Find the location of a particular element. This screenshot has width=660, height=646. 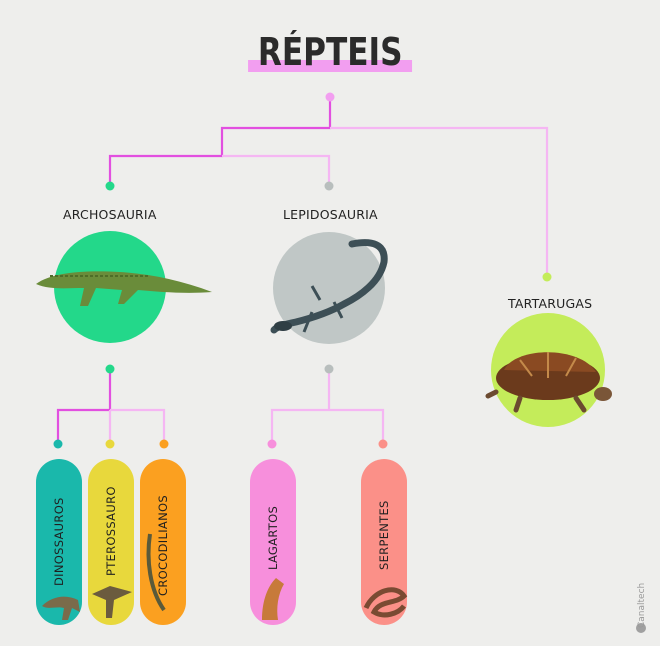

link-lepidosauria-children is located at coordinates (327, 407).